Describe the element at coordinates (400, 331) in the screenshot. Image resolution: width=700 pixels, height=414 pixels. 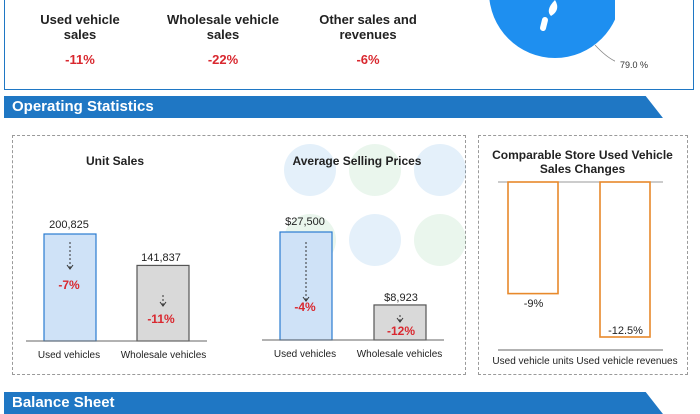
I see `asp-change-wholesale: -12%` at that location.